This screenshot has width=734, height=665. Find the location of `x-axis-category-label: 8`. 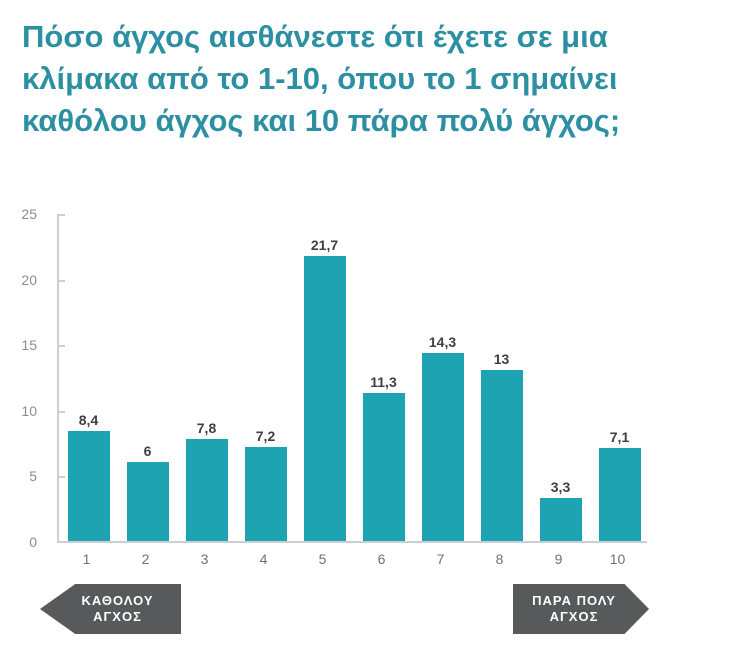

x-axis-category-label: 8 is located at coordinates (499, 559).